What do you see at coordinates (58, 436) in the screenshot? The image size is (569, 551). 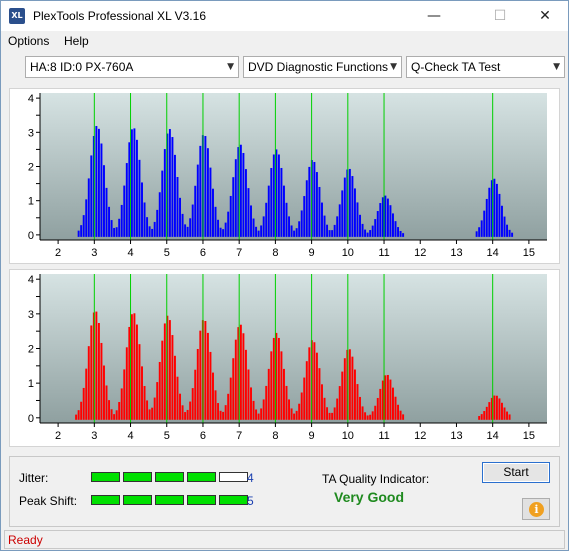 I see `x-tick-label: 2` at bounding box center [58, 436].